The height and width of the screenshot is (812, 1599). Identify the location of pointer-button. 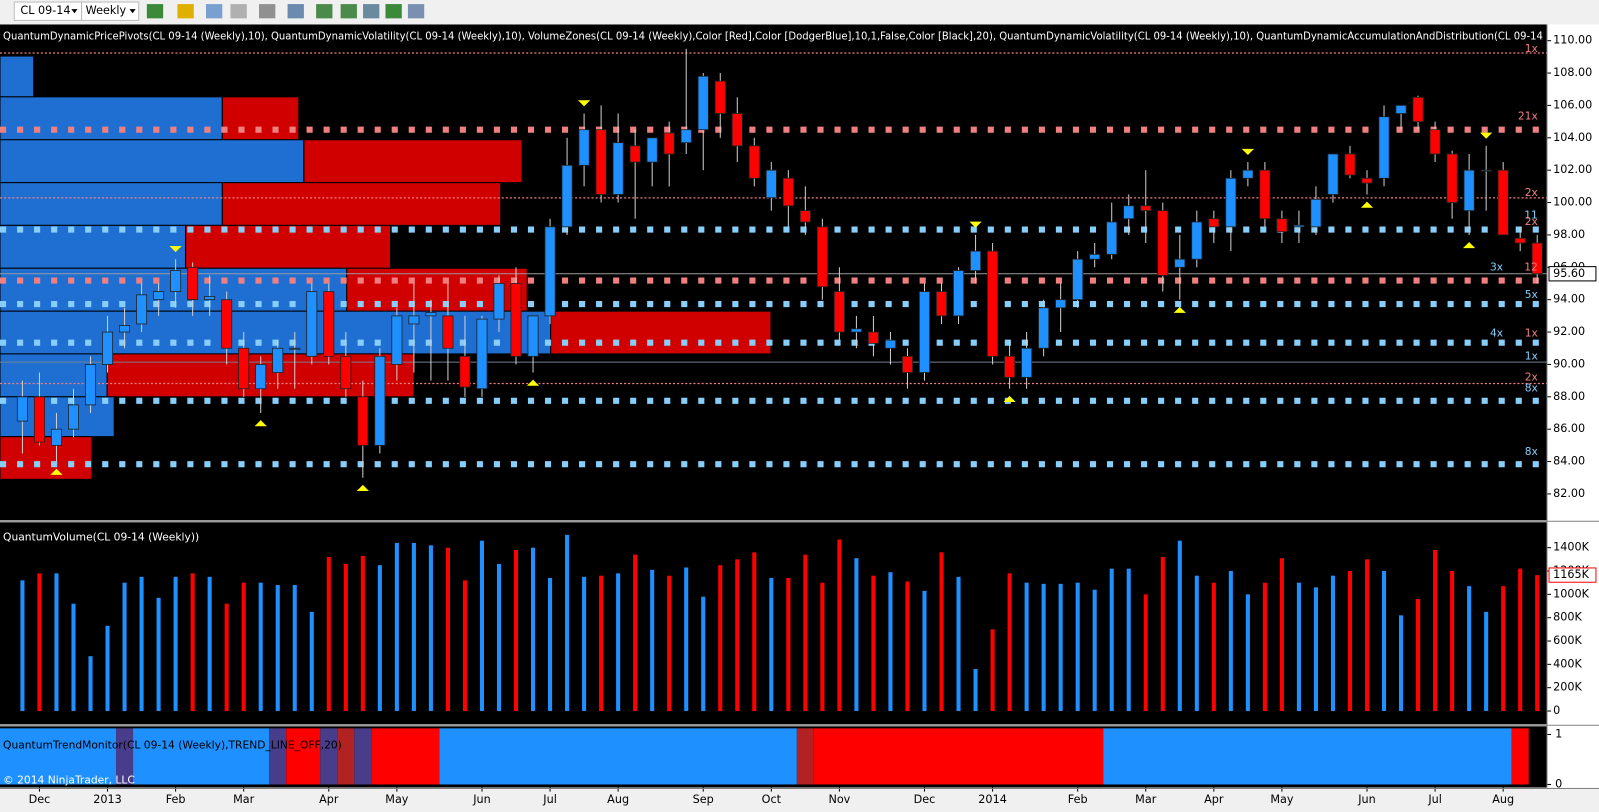
(267, 11).